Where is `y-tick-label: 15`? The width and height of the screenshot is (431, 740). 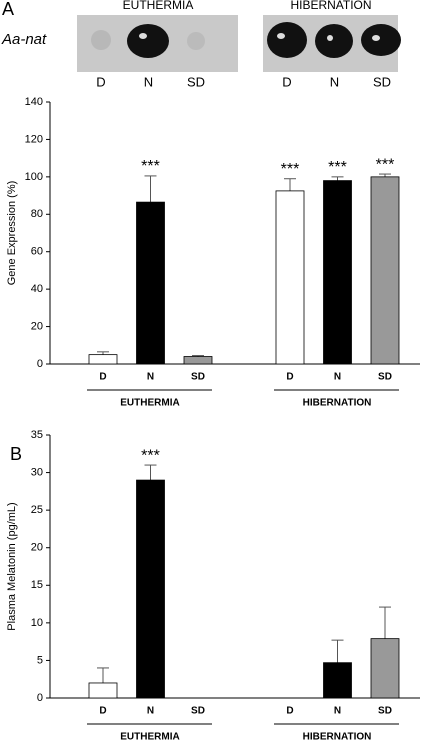 y-tick-label: 15 is located at coordinates (37, 585).